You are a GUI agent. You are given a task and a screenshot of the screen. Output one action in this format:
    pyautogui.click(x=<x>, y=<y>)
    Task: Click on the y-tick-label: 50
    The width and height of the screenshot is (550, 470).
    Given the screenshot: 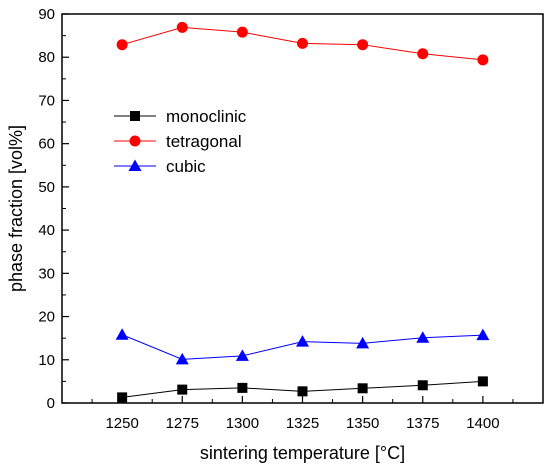 What is the action you would take?
    pyautogui.click(x=46, y=187)
    